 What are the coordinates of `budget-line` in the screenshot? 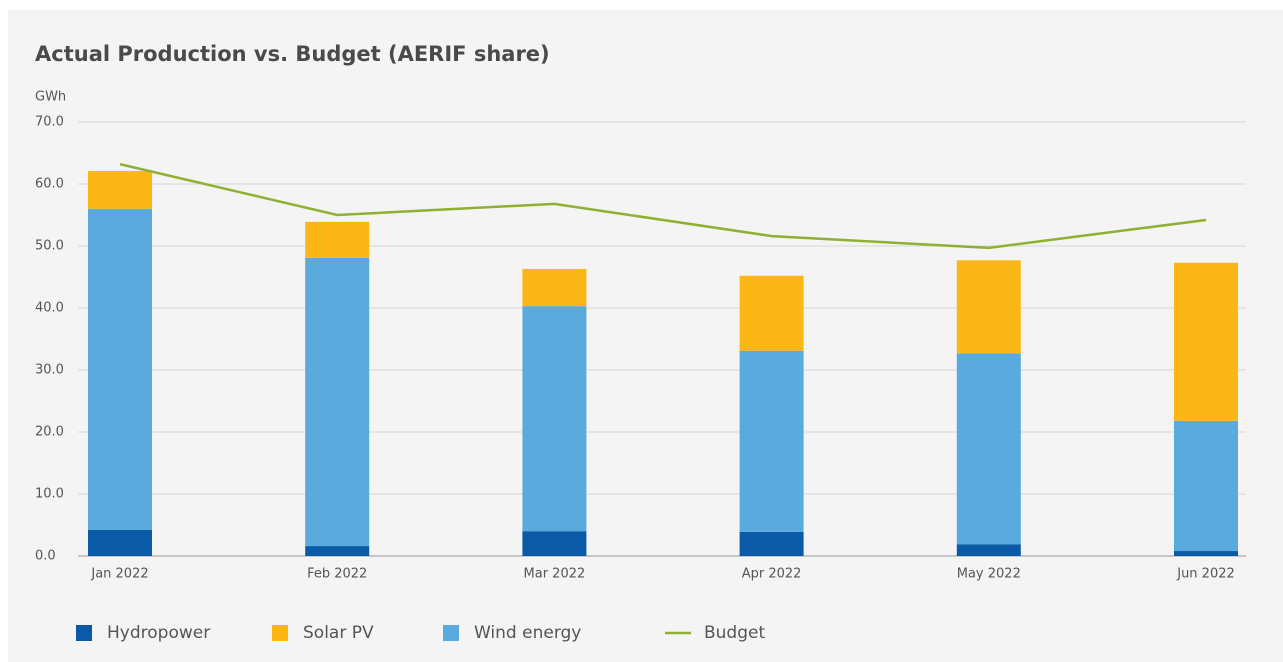 It's located at (663, 206).